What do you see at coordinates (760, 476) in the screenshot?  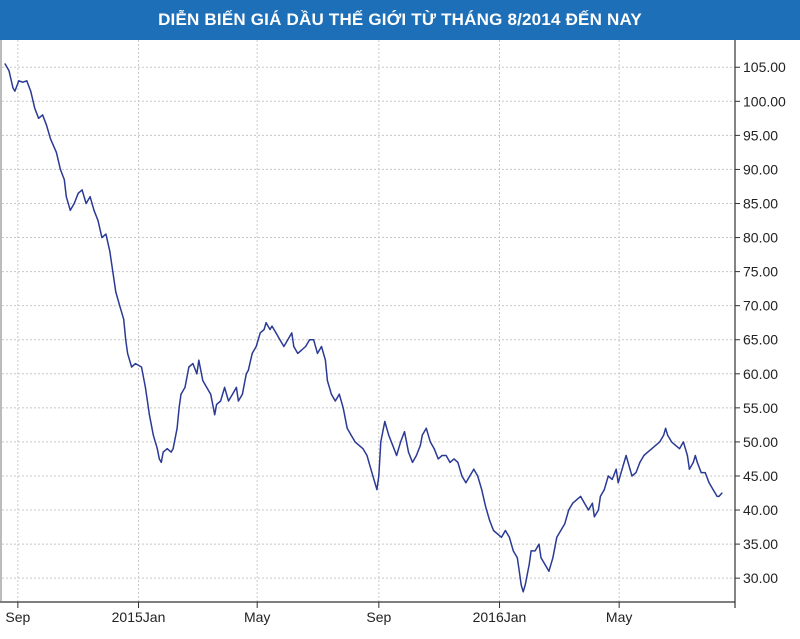 I see `y-tick-label: 45.00` at bounding box center [760, 476].